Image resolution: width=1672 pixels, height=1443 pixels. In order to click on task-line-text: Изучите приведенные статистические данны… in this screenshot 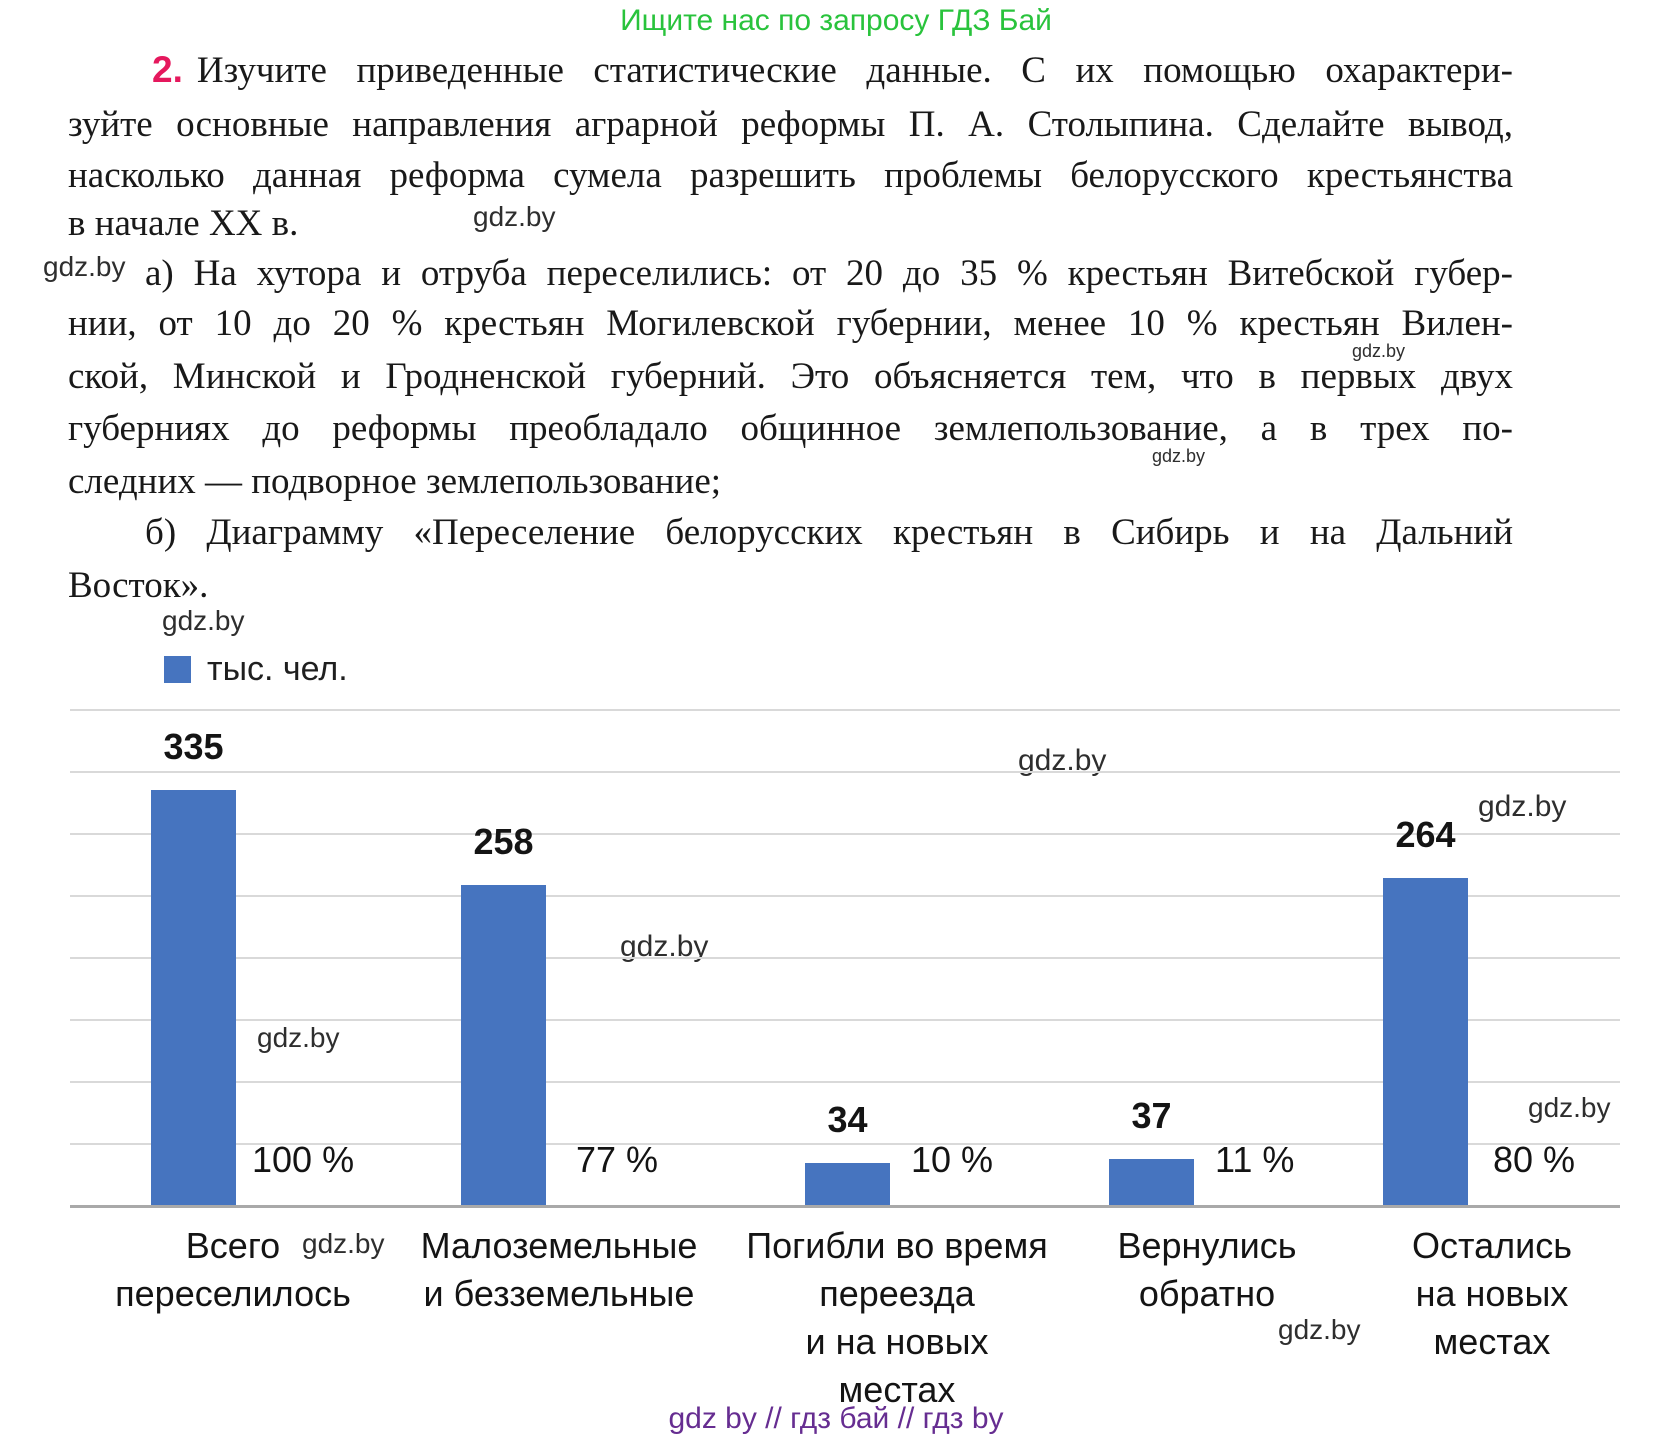, I will do `click(854, 70)`.